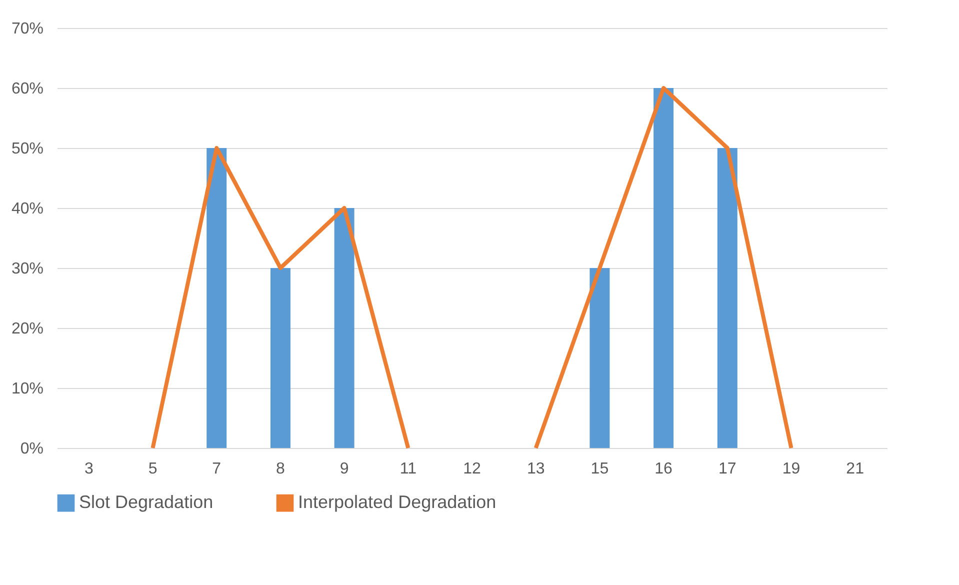 The image size is (959, 585). Describe the element at coordinates (727, 469) in the screenshot. I see `x-tick-label: 17` at that location.